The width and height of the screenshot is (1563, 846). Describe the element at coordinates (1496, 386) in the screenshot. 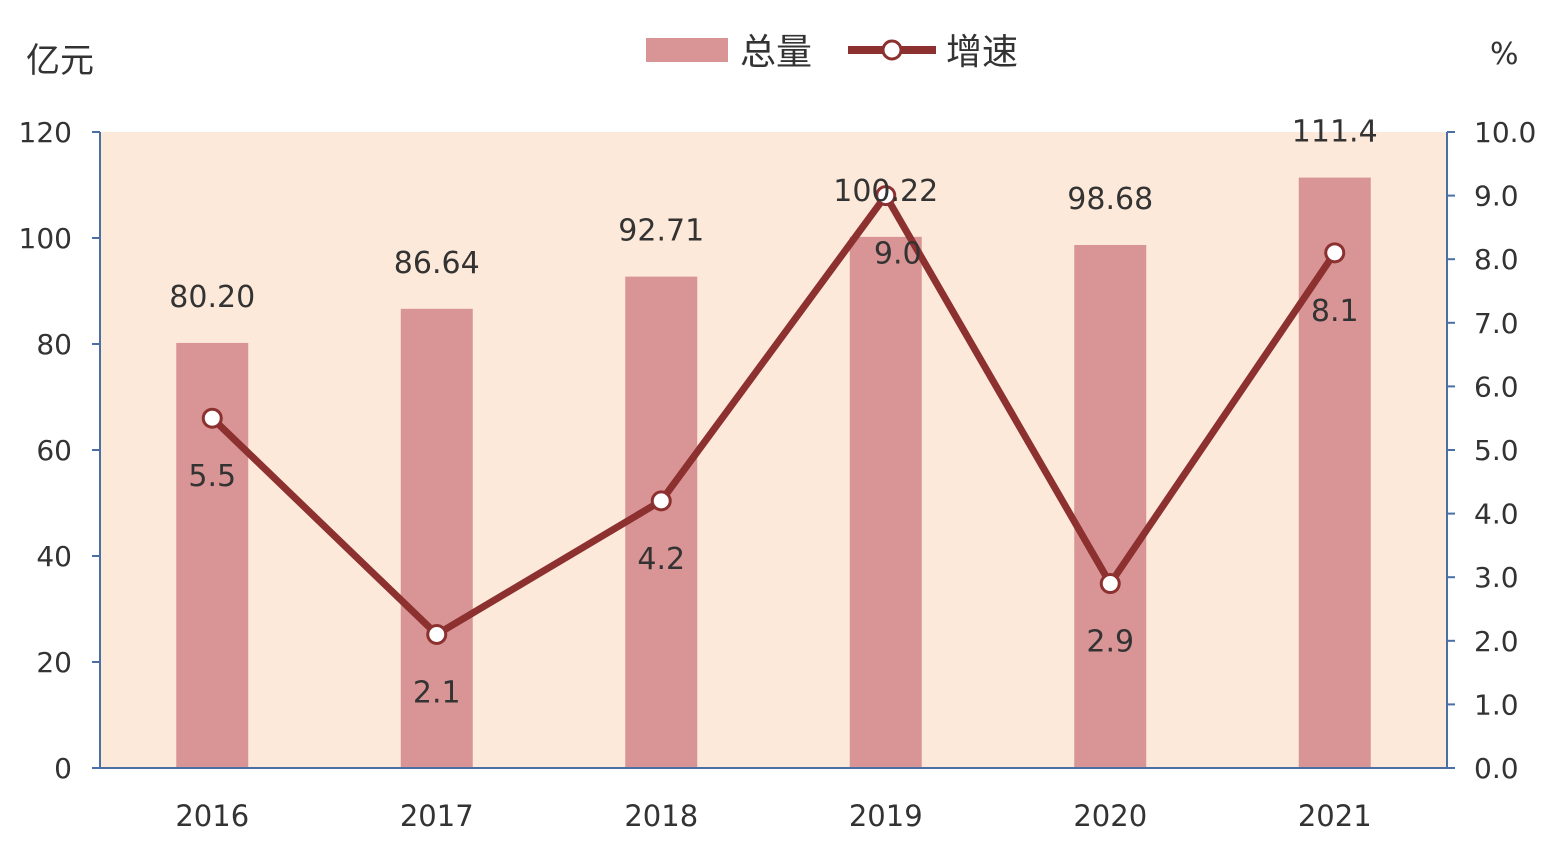

I see `right-tick-label: 6.0` at that location.